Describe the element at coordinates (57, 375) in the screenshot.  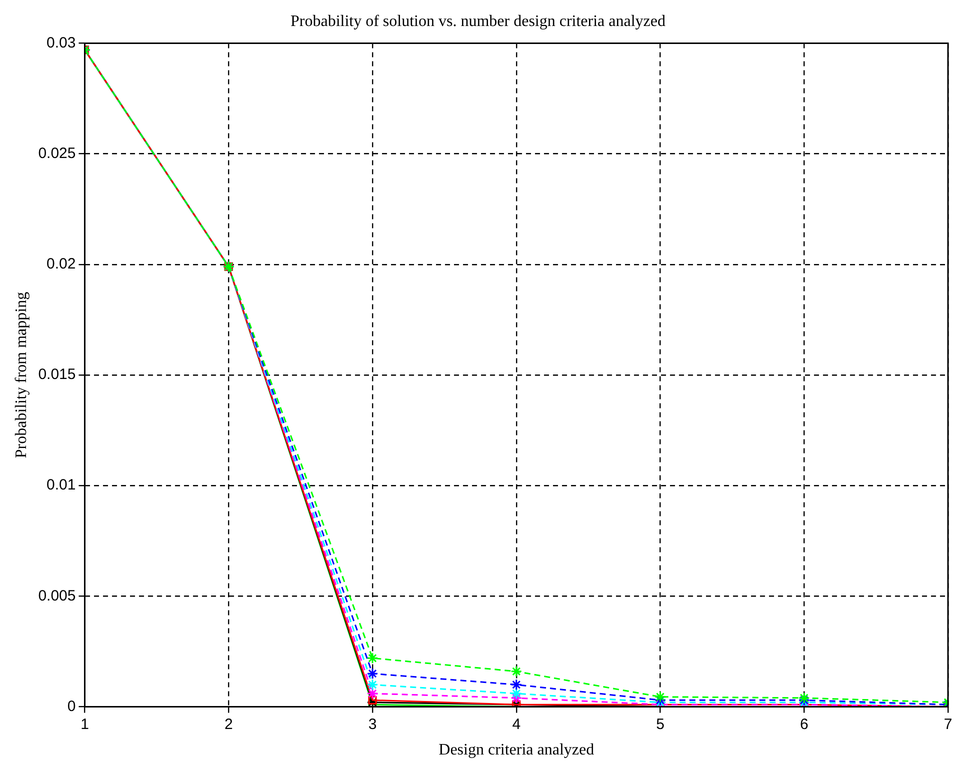
I see `y-tick-label: 0.015` at that location.